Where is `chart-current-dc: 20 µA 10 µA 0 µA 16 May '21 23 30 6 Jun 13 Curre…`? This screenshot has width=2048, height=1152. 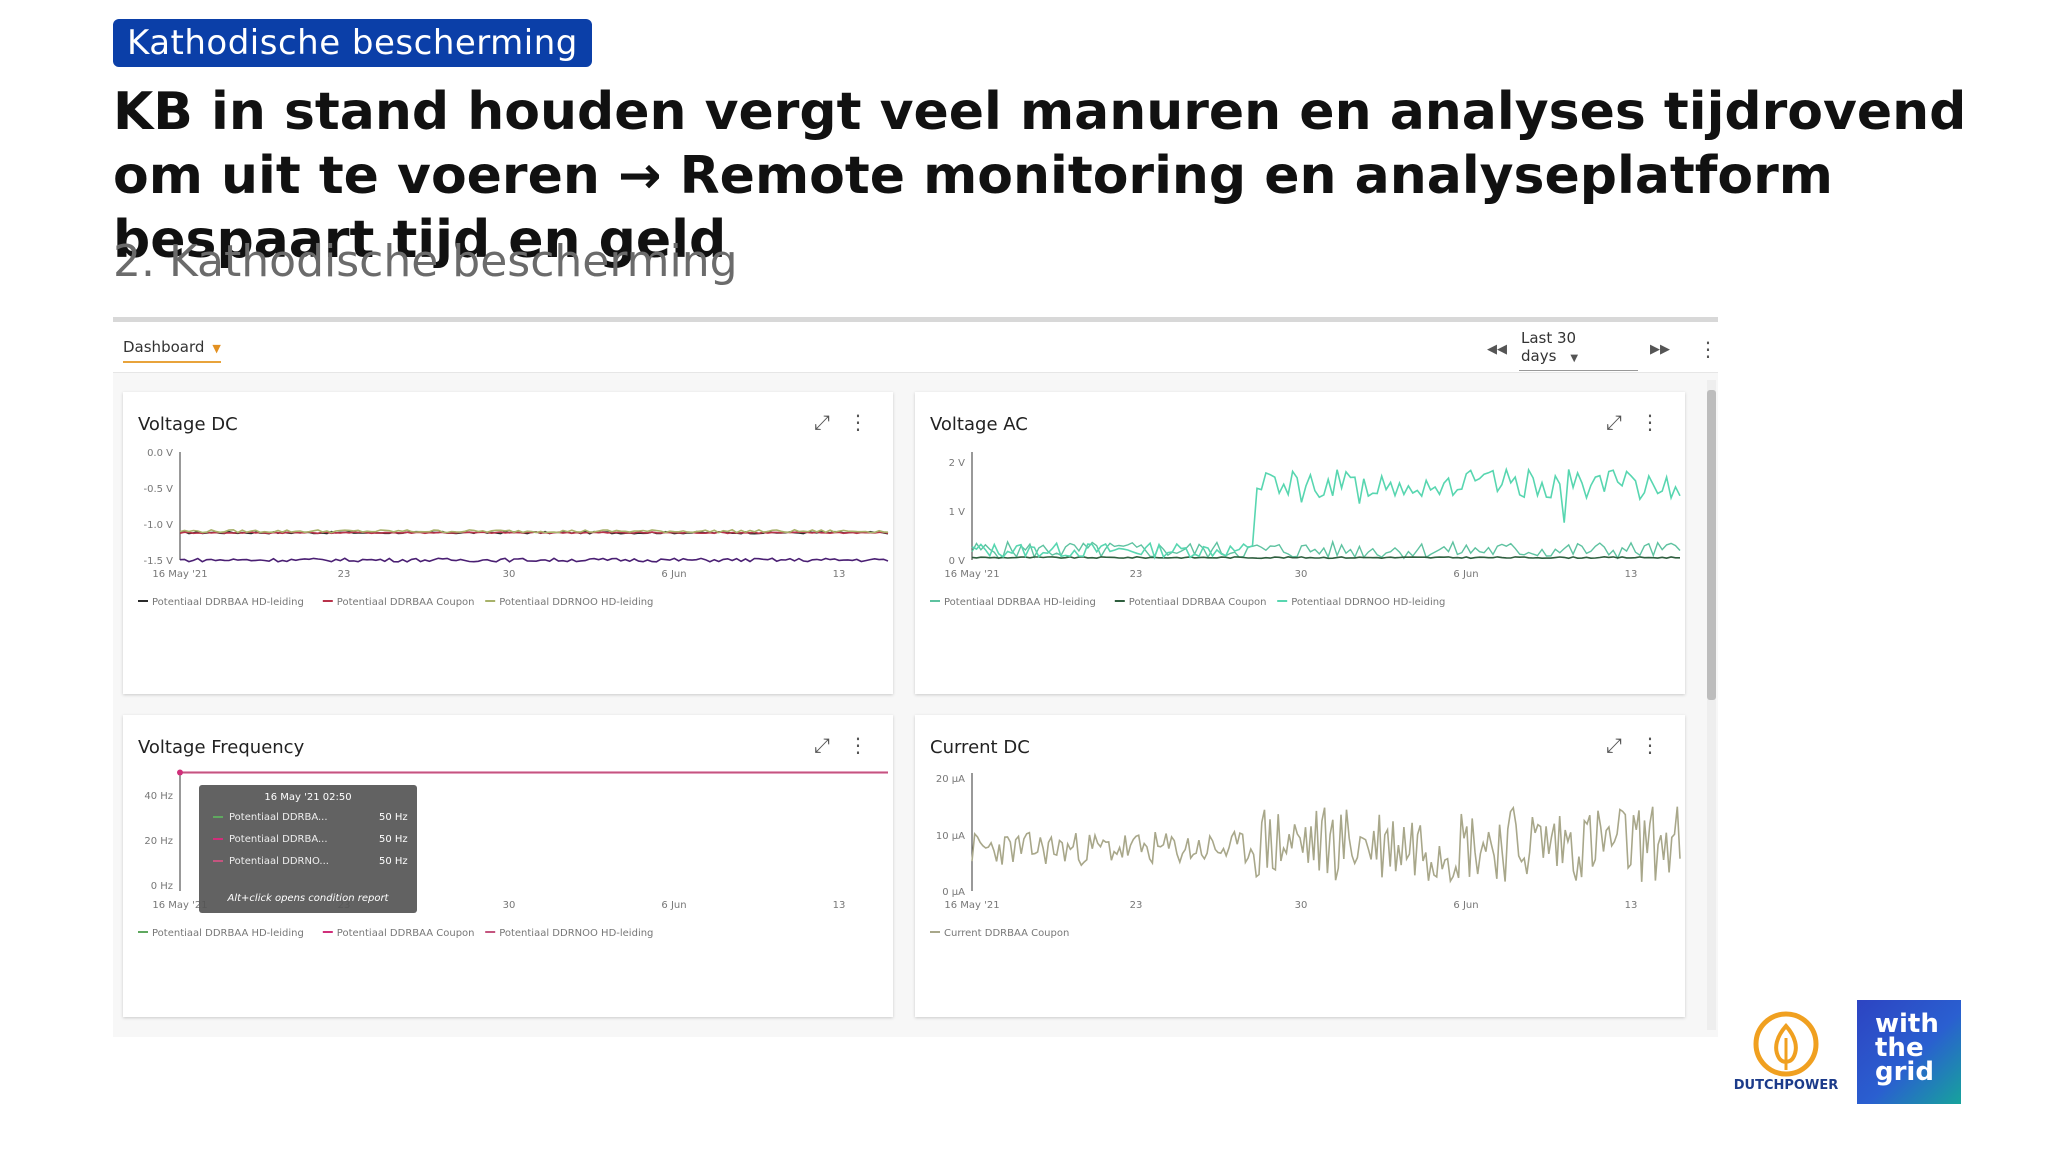 chart-current-dc: 20 µA 10 µA 0 µA 16 May '21 23 30 6 Jun 13 Curre… is located at coordinates (1305, 856).